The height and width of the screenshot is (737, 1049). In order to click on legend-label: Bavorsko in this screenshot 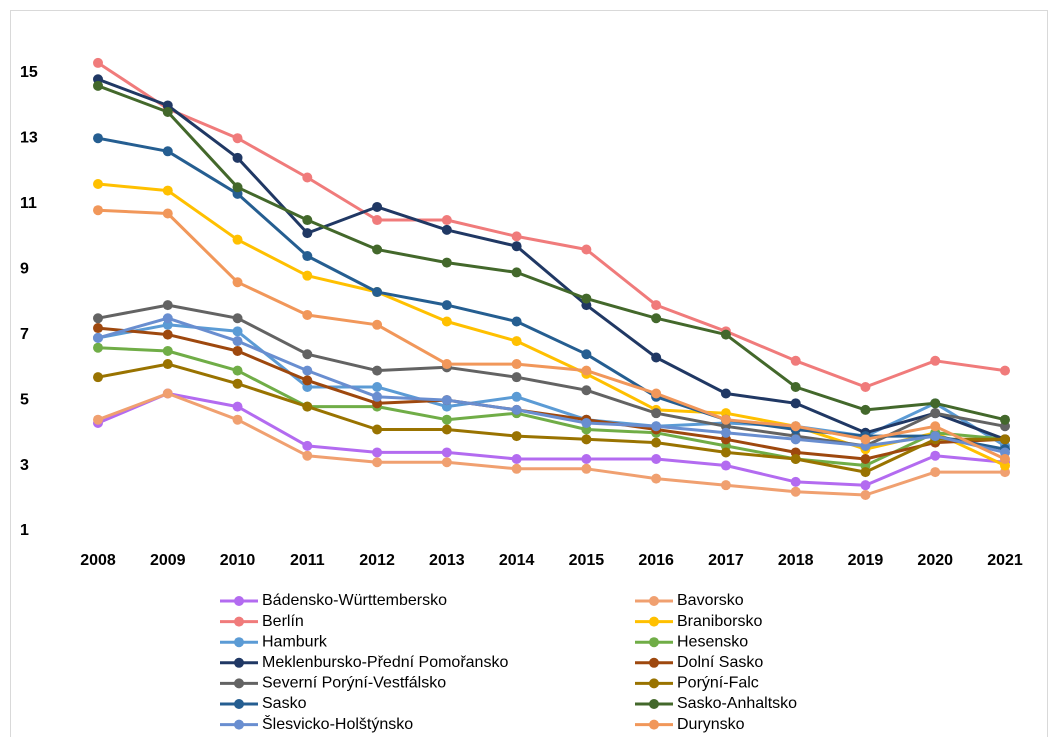, I will do `click(710, 600)`.